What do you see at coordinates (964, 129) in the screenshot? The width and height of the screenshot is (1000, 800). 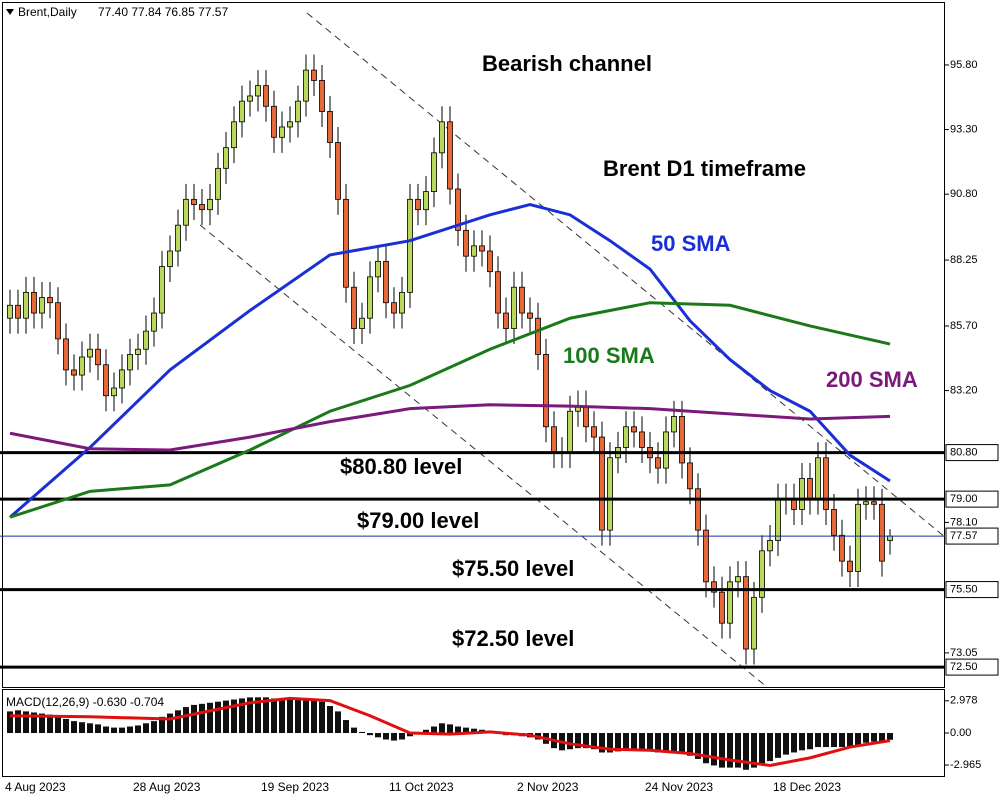 I see `y-tick-label: 93.30` at bounding box center [964, 129].